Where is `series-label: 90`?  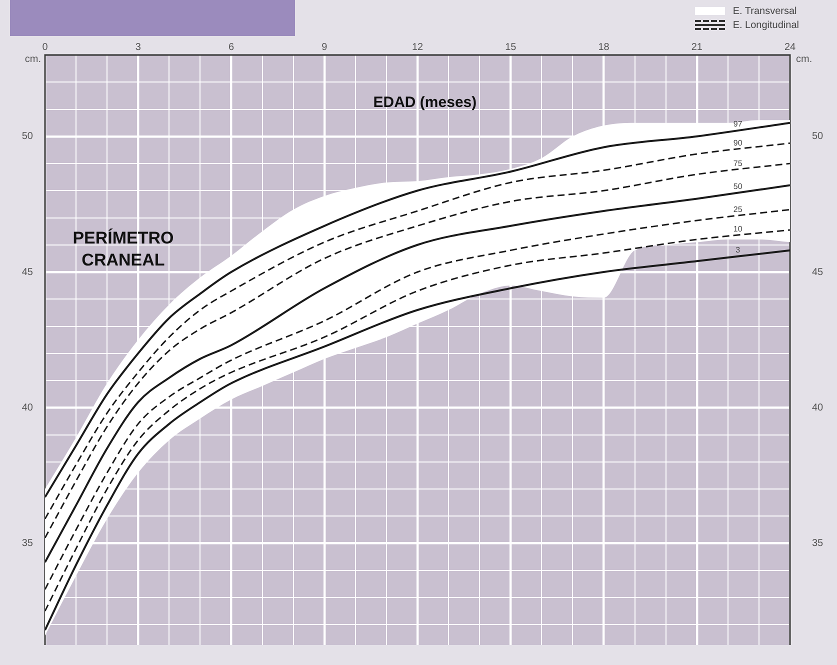 series-label: 90 is located at coordinates (738, 143).